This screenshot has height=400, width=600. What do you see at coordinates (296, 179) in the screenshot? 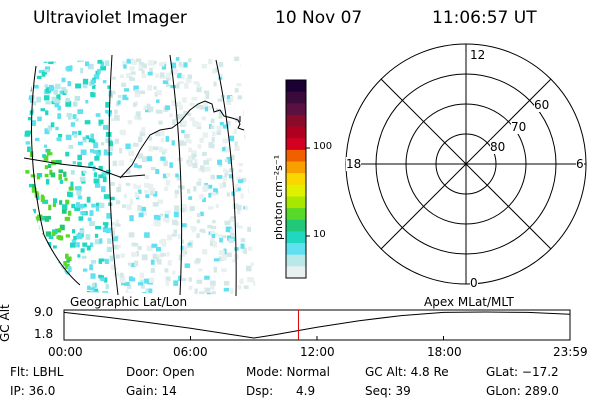
I see `colorbar` at bounding box center [296, 179].